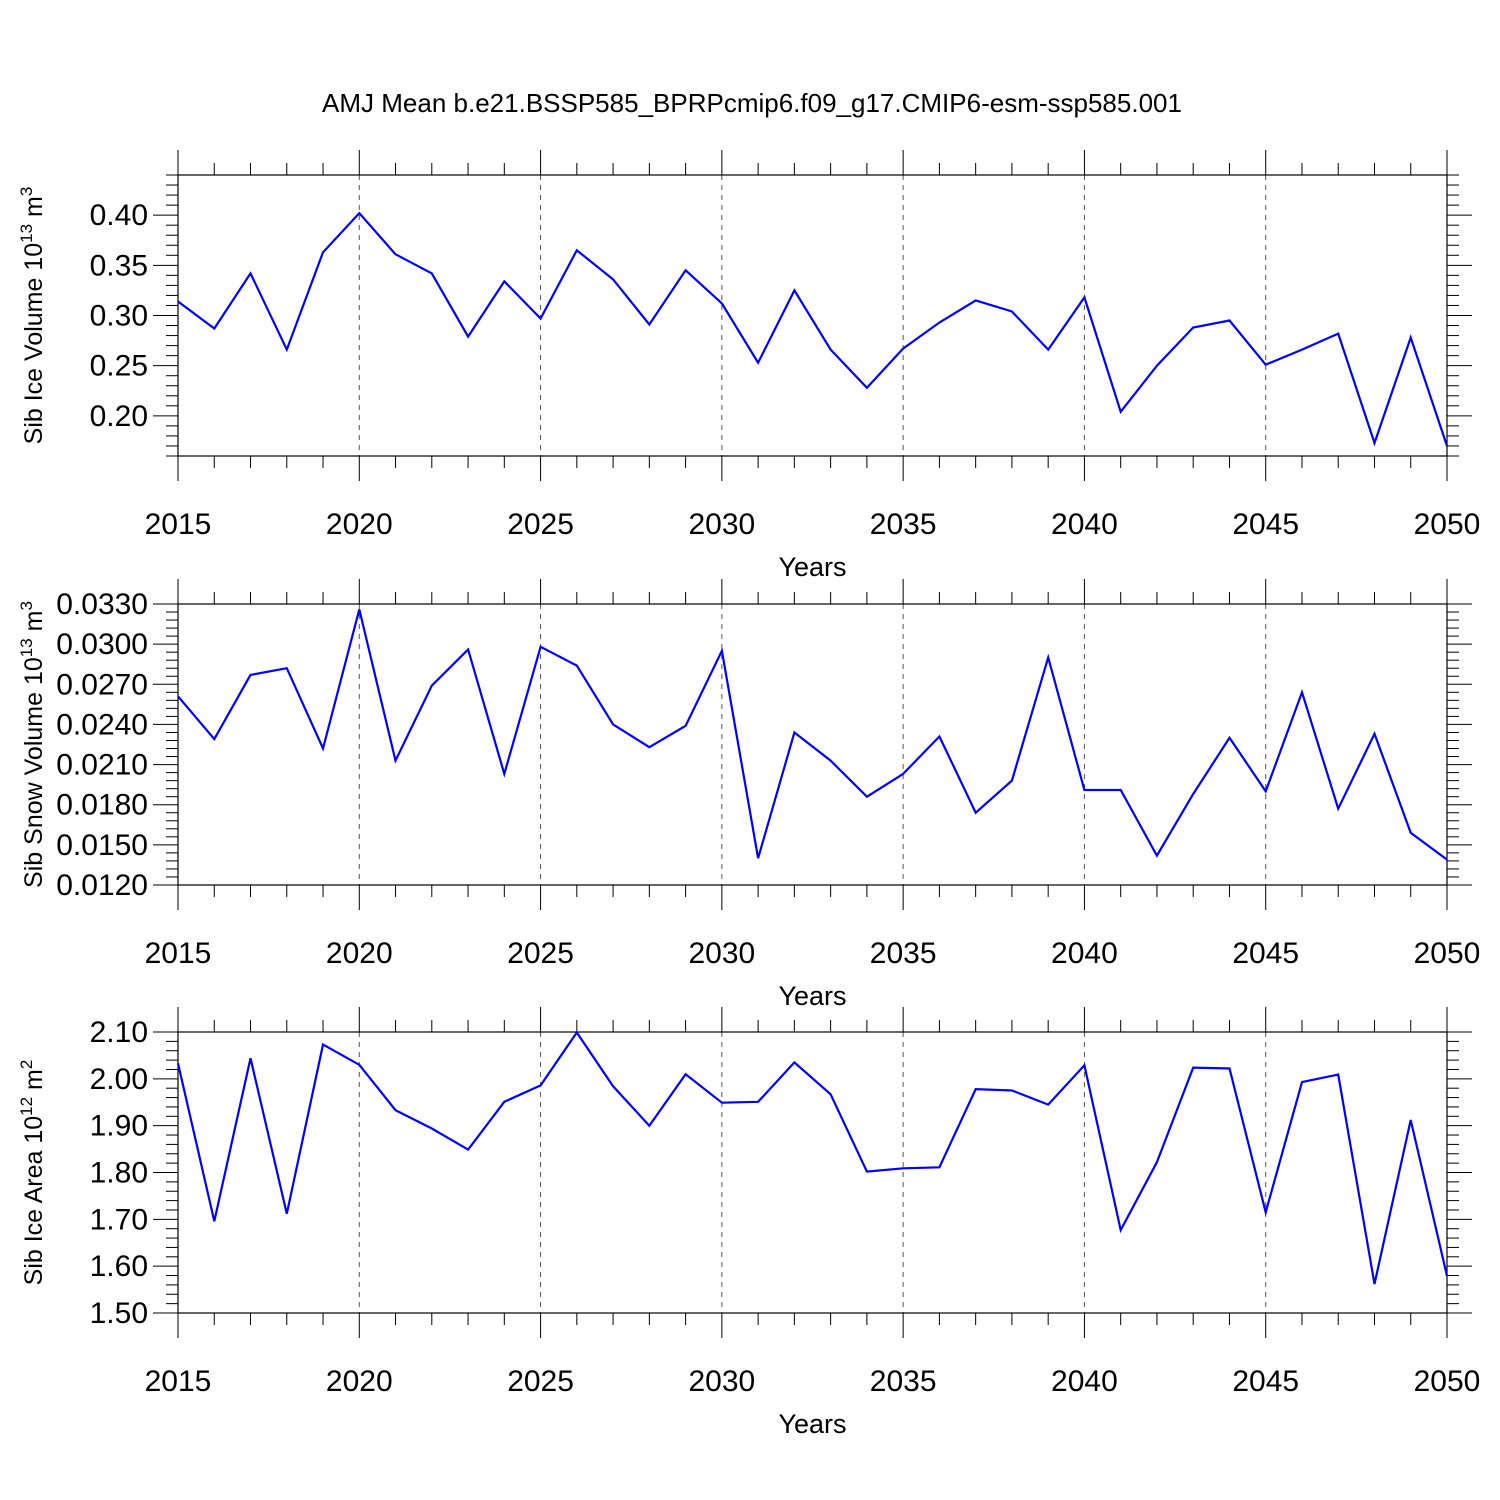  What do you see at coordinates (102, 724) in the screenshot?
I see `y-tick-label: 0.0240` at bounding box center [102, 724].